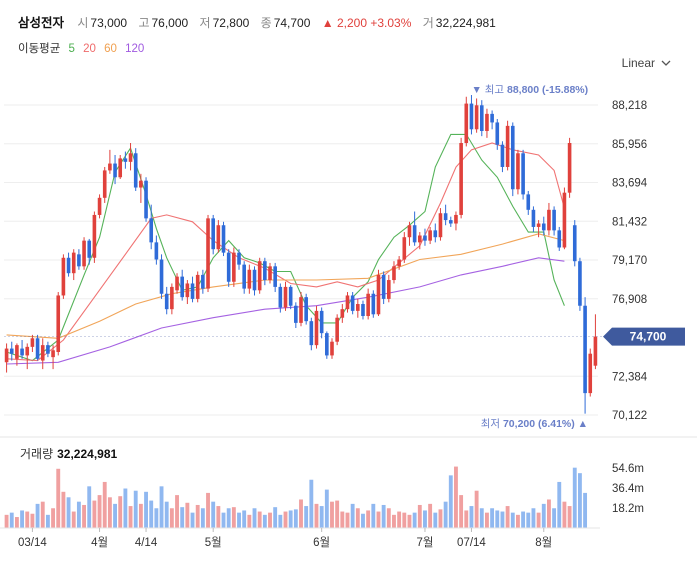  What do you see at coordinates (231, 23) in the screenshot?
I see `low-value: 72,800` at bounding box center [231, 23].